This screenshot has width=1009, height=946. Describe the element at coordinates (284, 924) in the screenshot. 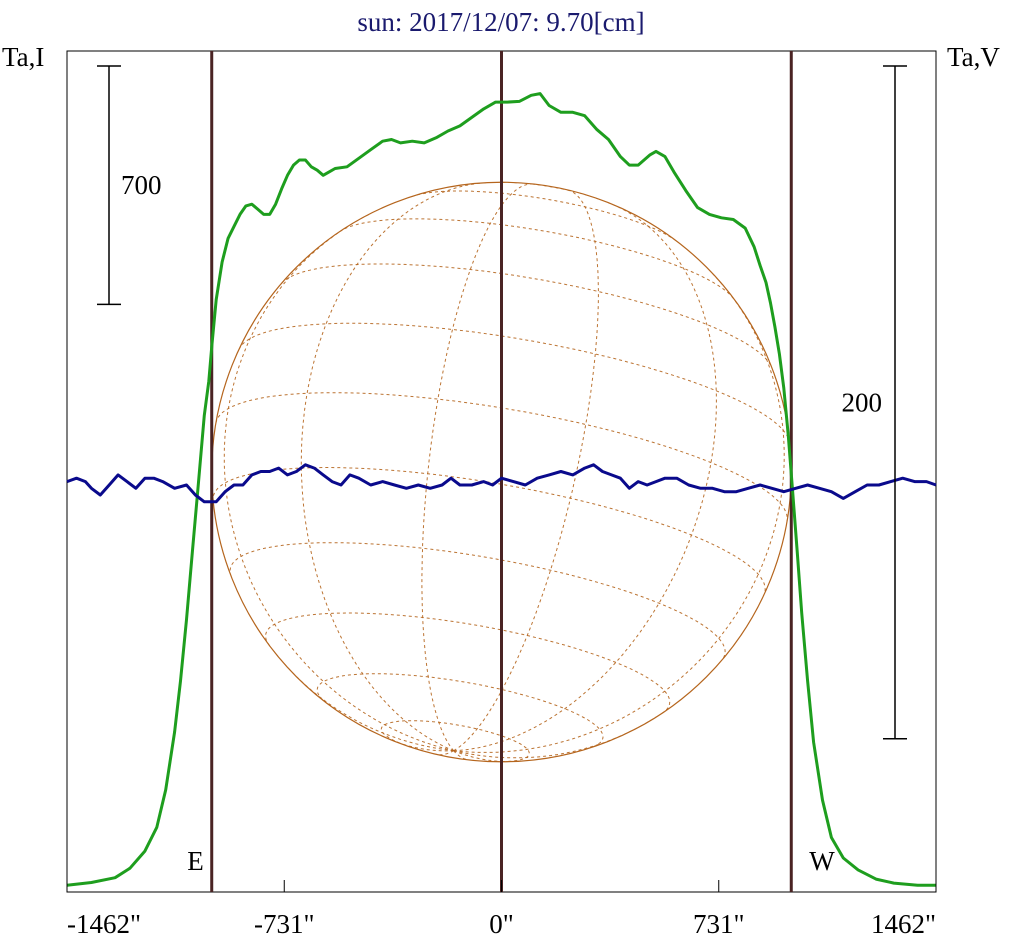

I see `x-tick-label: -731"` at that location.